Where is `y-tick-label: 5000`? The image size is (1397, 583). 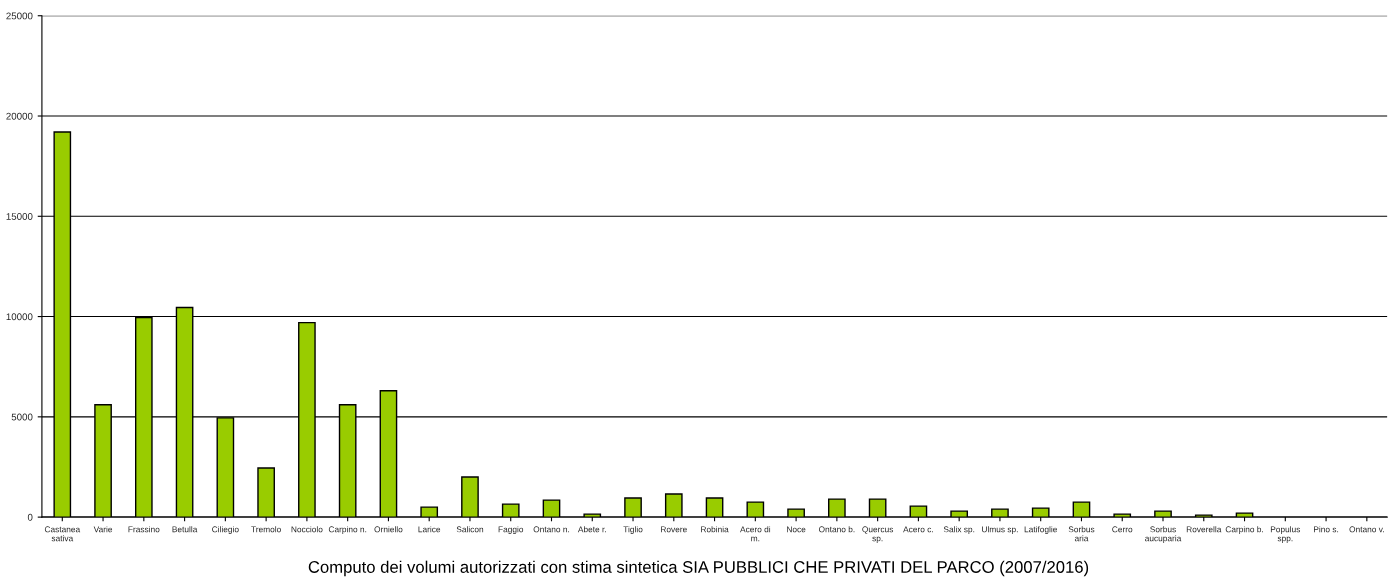
y-tick-label: 5000 is located at coordinates (22, 417).